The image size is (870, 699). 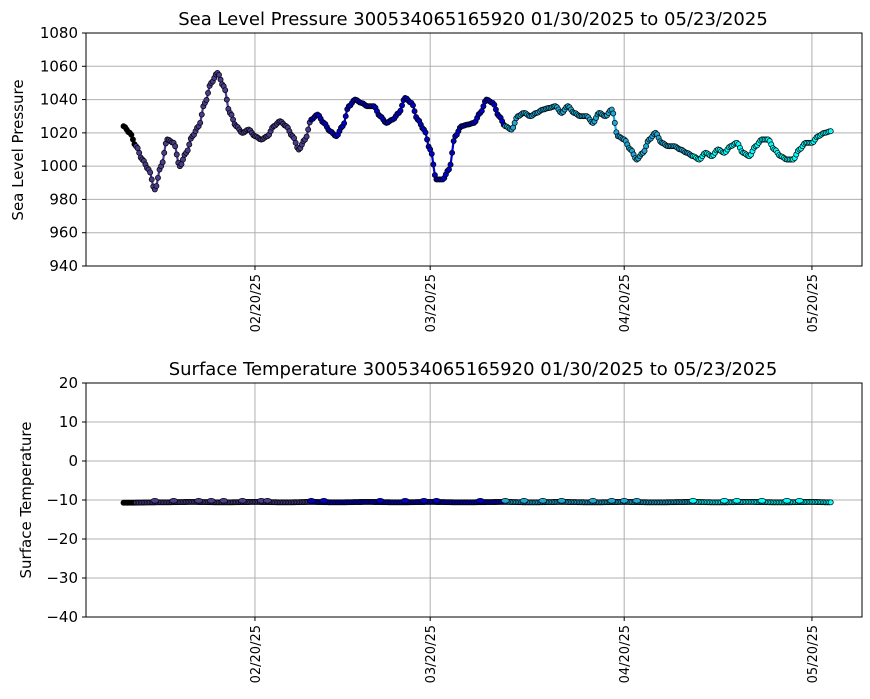 What do you see at coordinates (68, 422) in the screenshot?
I see `y-tick-label: 10` at bounding box center [68, 422].